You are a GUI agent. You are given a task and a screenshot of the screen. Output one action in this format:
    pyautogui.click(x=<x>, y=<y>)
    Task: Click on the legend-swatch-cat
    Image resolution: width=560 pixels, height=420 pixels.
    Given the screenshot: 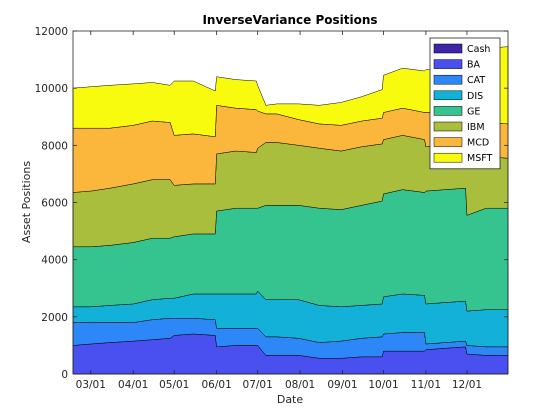 What is the action you would take?
    pyautogui.click(x=448, y=79)
    